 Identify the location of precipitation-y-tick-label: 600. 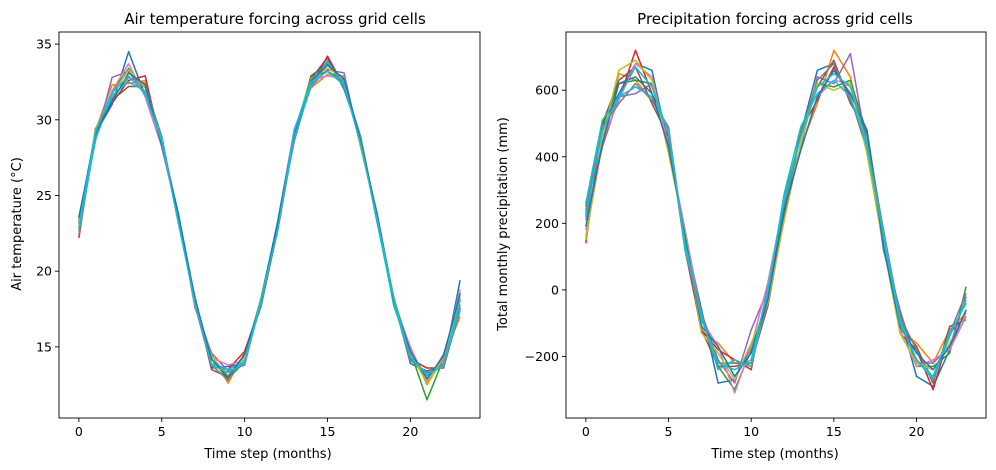
(547, 90).